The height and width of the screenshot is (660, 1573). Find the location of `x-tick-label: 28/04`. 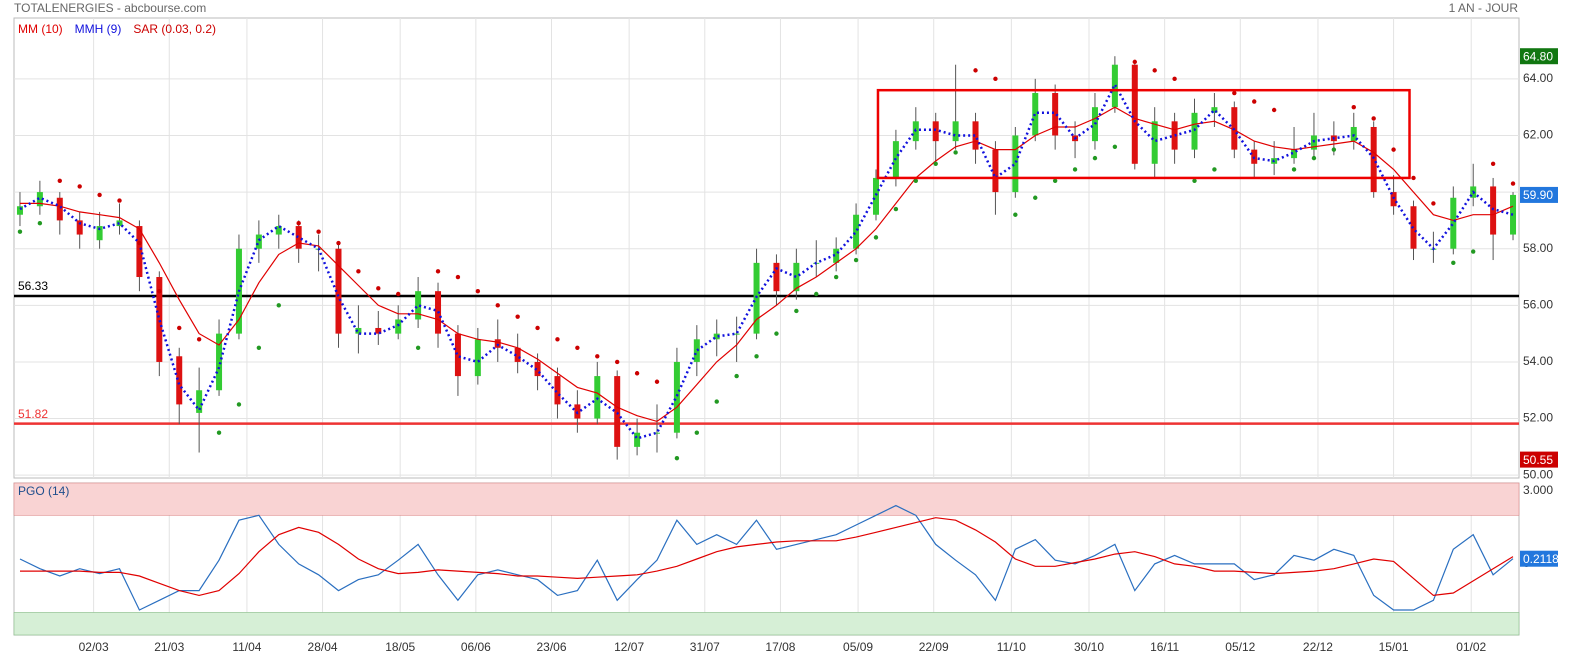

x-tick-label: 28/04 is located at coordinates (323, 647).